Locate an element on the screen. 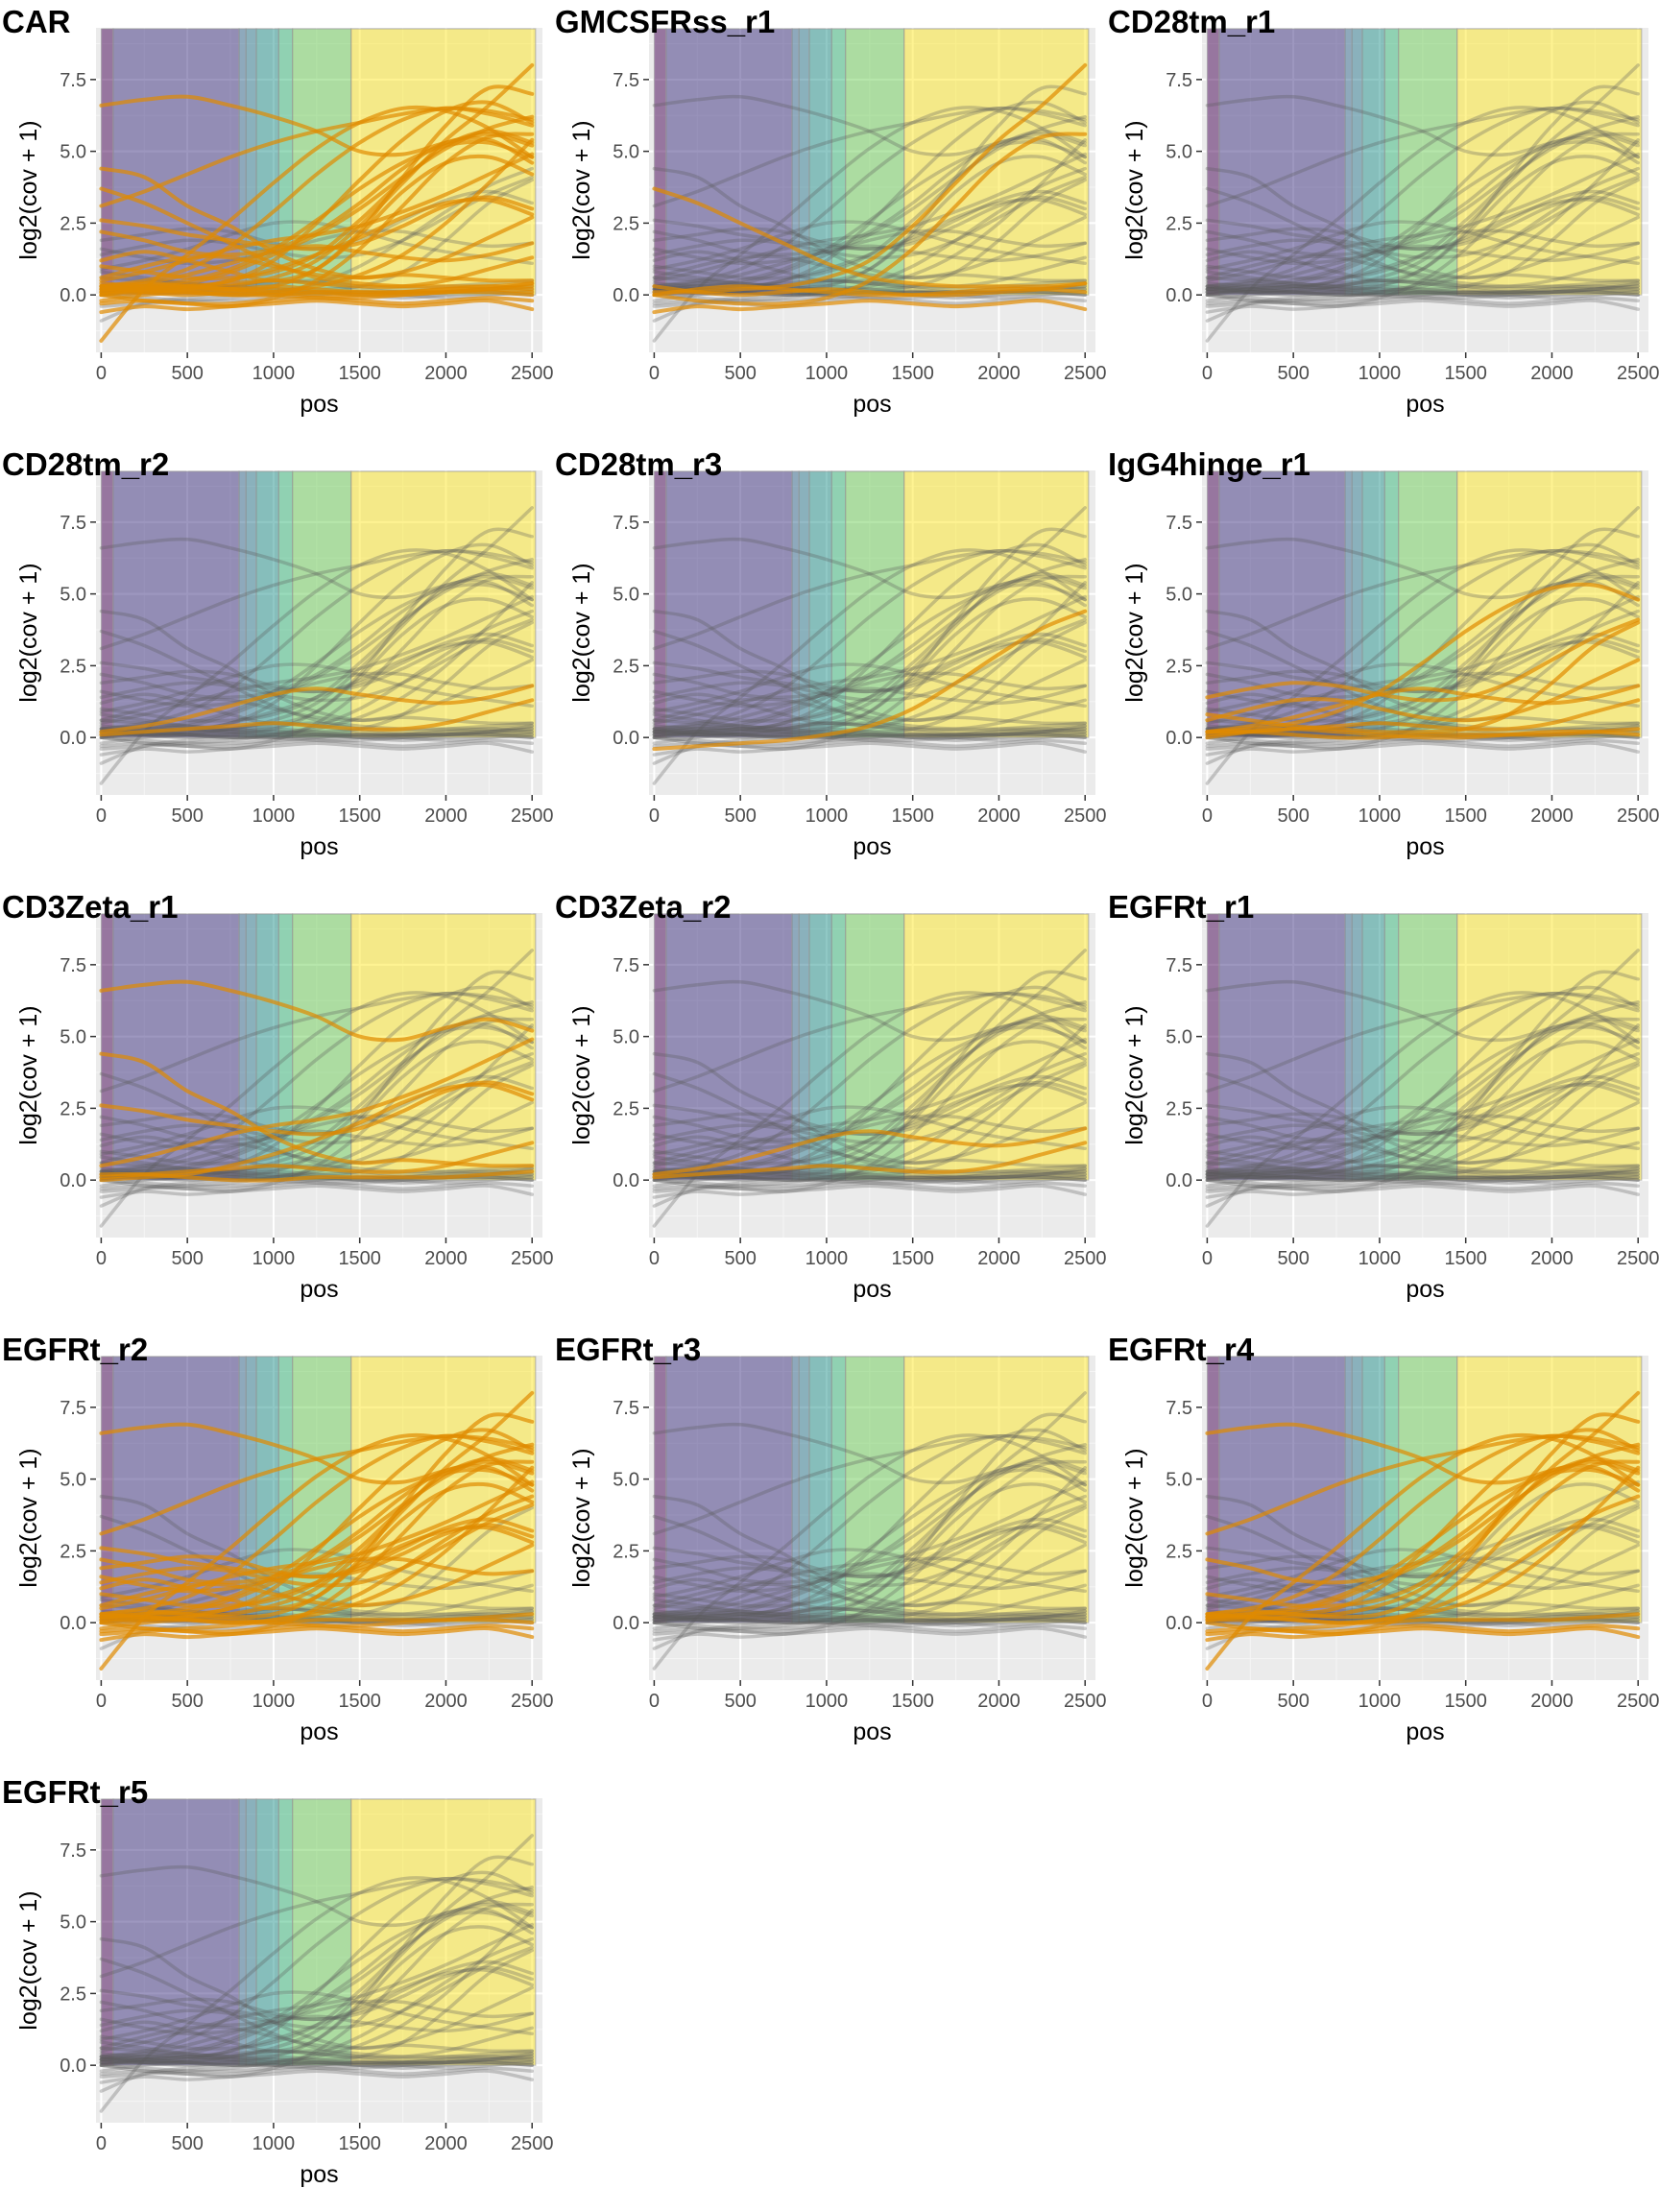 This screenshot has height=2212, width=1659. x-tick-label: 2500 is located at coordinates (1638, 374).